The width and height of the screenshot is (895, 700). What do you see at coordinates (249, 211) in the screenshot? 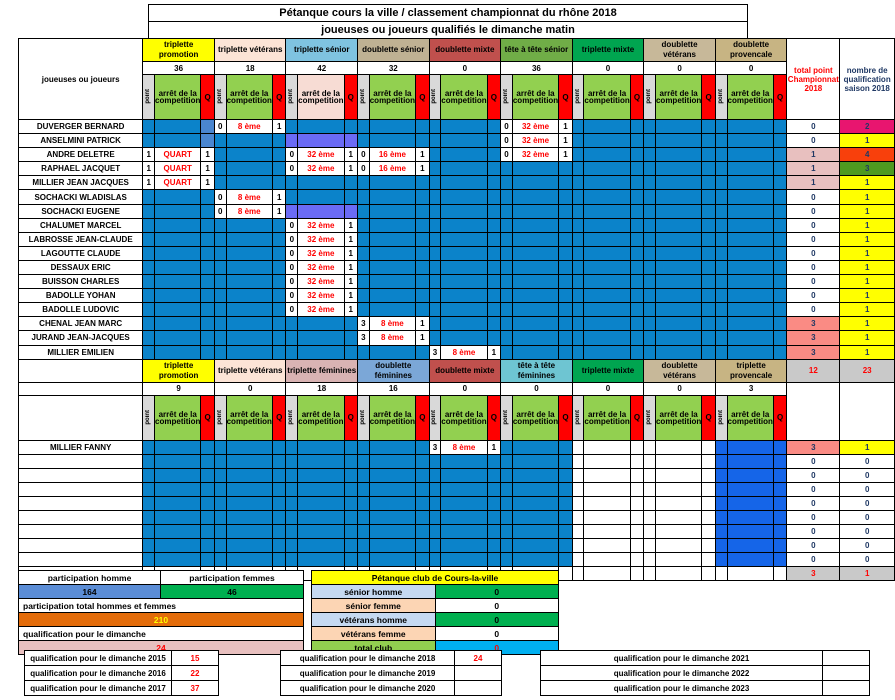
I see `score-cell: 8 ème` at bounding box center [249, 211].